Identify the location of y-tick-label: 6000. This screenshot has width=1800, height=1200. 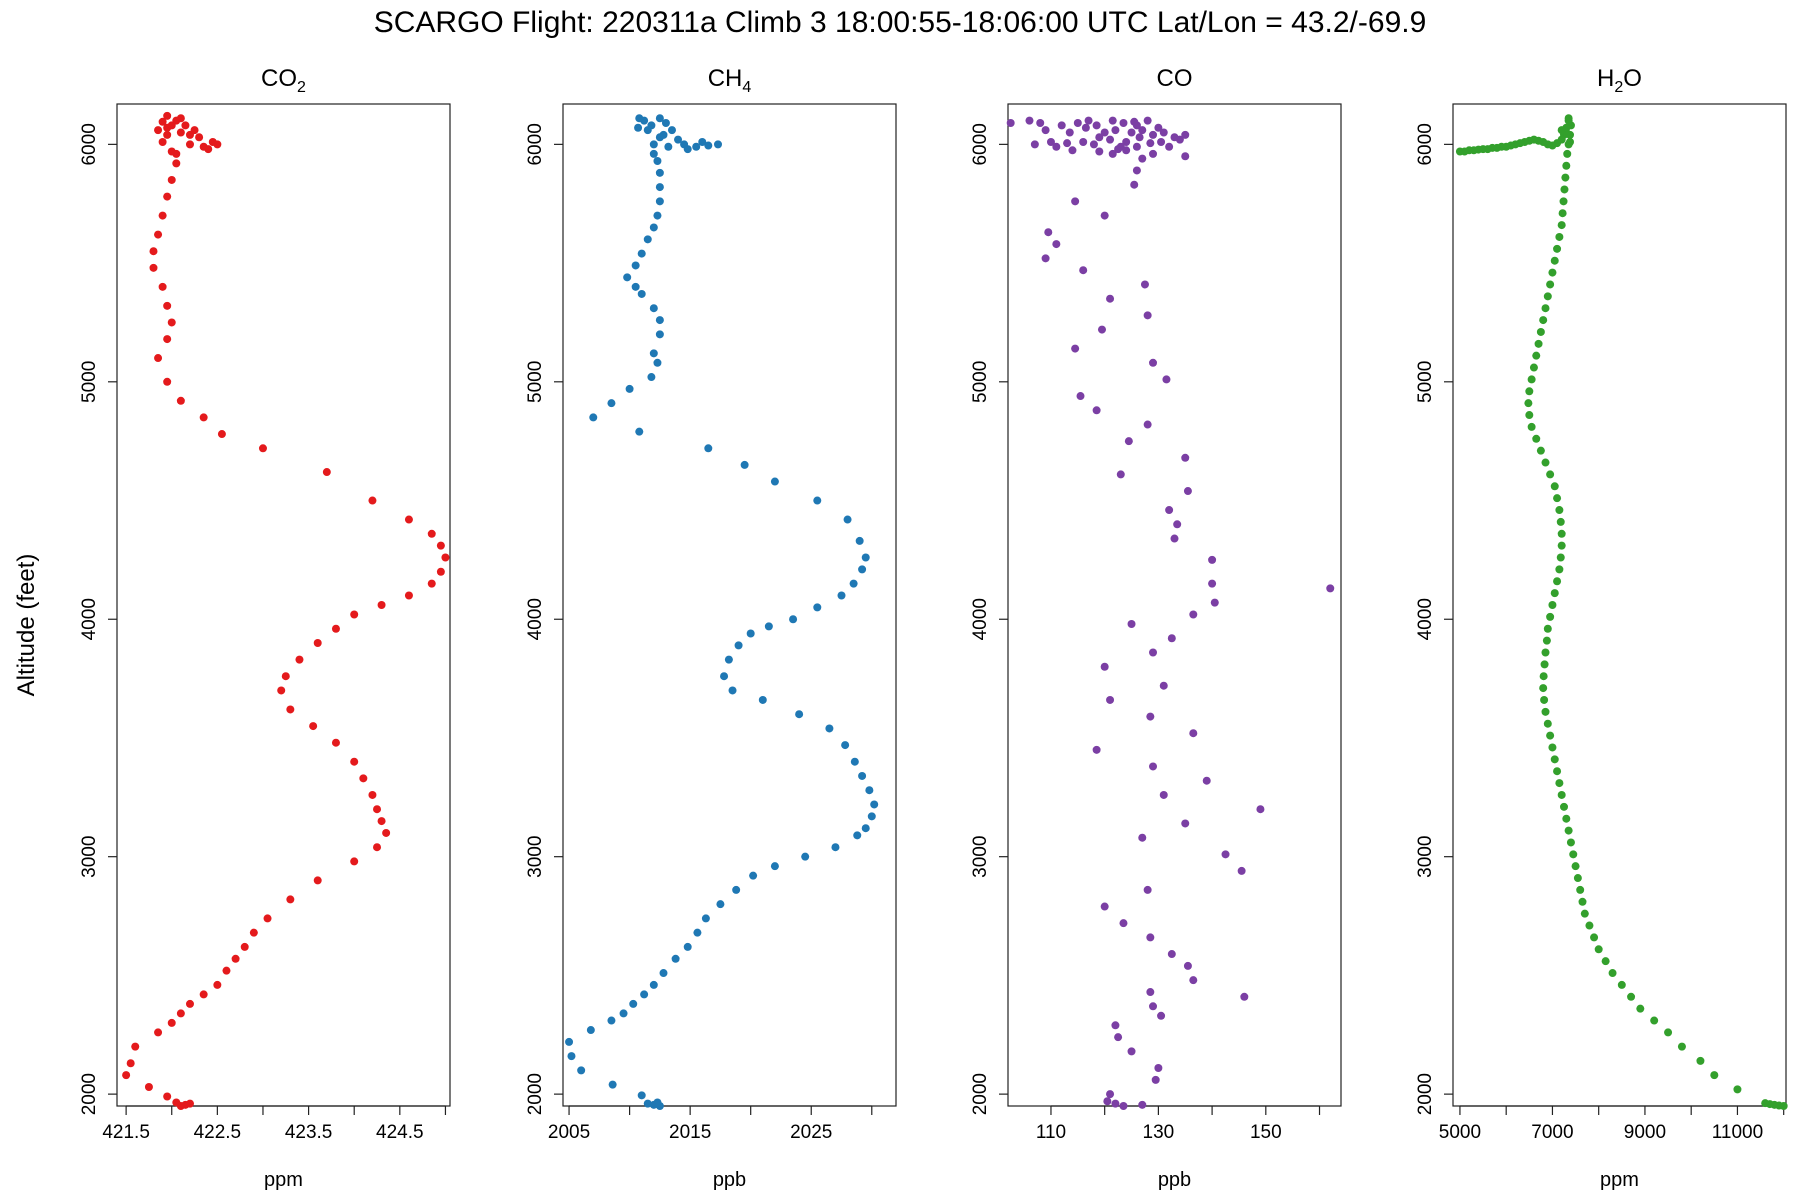
(535, 144).